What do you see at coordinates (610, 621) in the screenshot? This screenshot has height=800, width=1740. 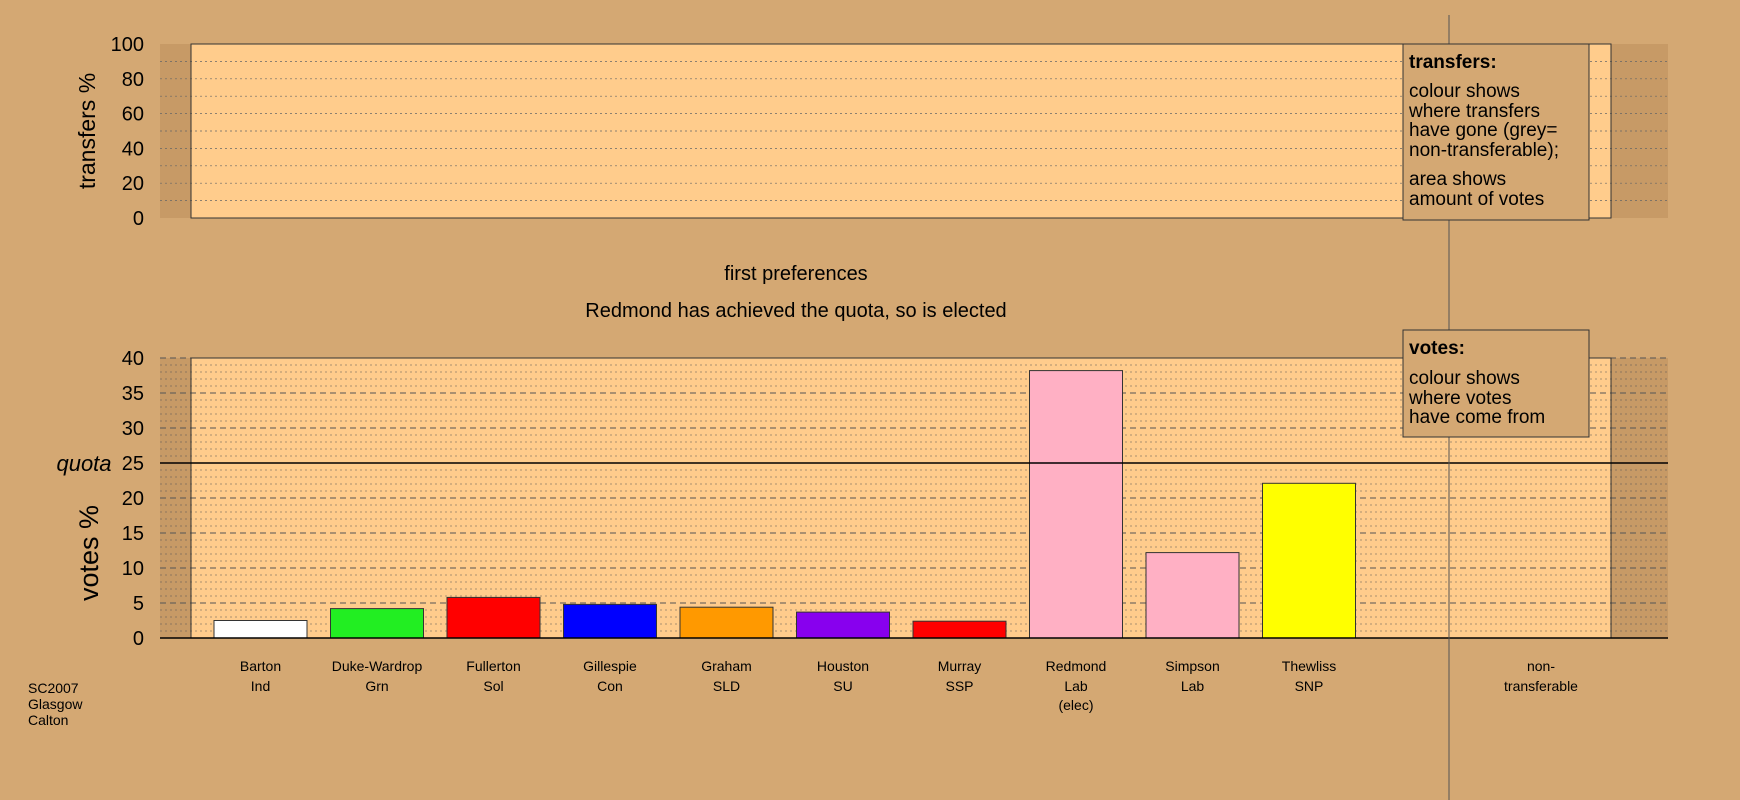 I see `bar-gillespie` at bounding box center [610, 621].